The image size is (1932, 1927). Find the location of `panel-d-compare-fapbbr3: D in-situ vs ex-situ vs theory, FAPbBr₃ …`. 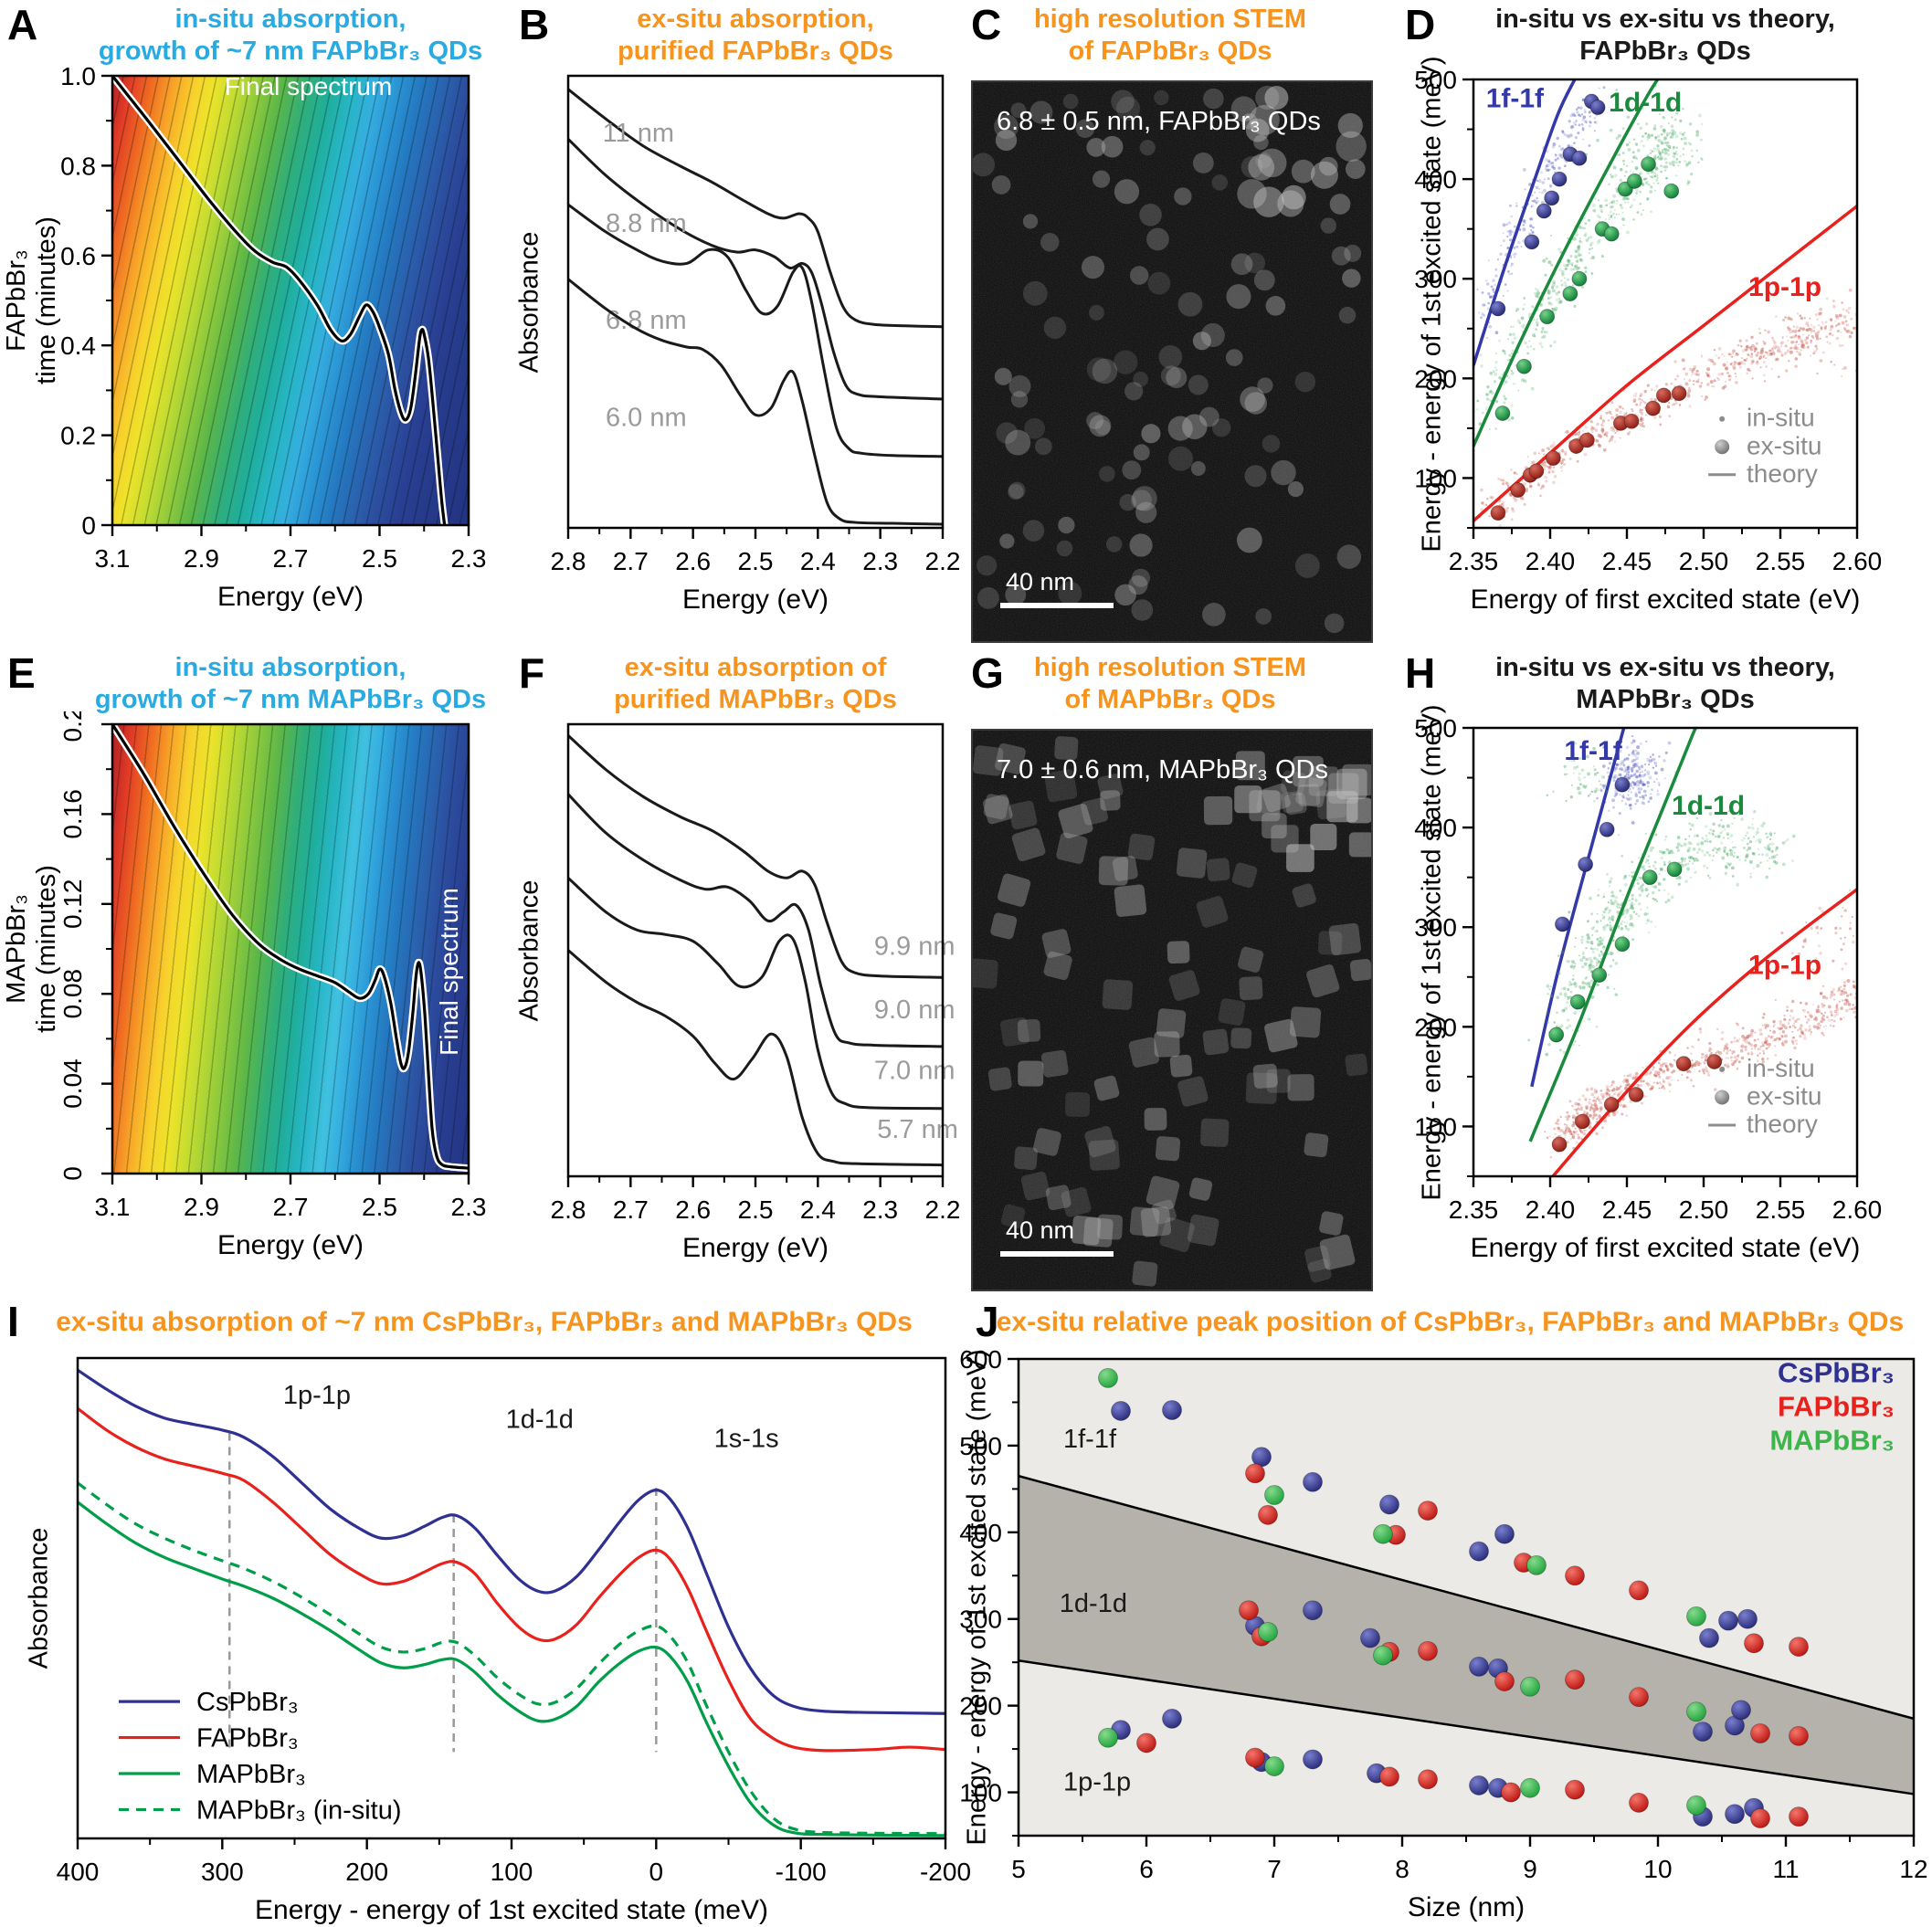

panel-d-compare-fapbbr3: D in-situ vs ex-situ vs theory, FAPbBr₃ … is located at coordinates (1665, 324).